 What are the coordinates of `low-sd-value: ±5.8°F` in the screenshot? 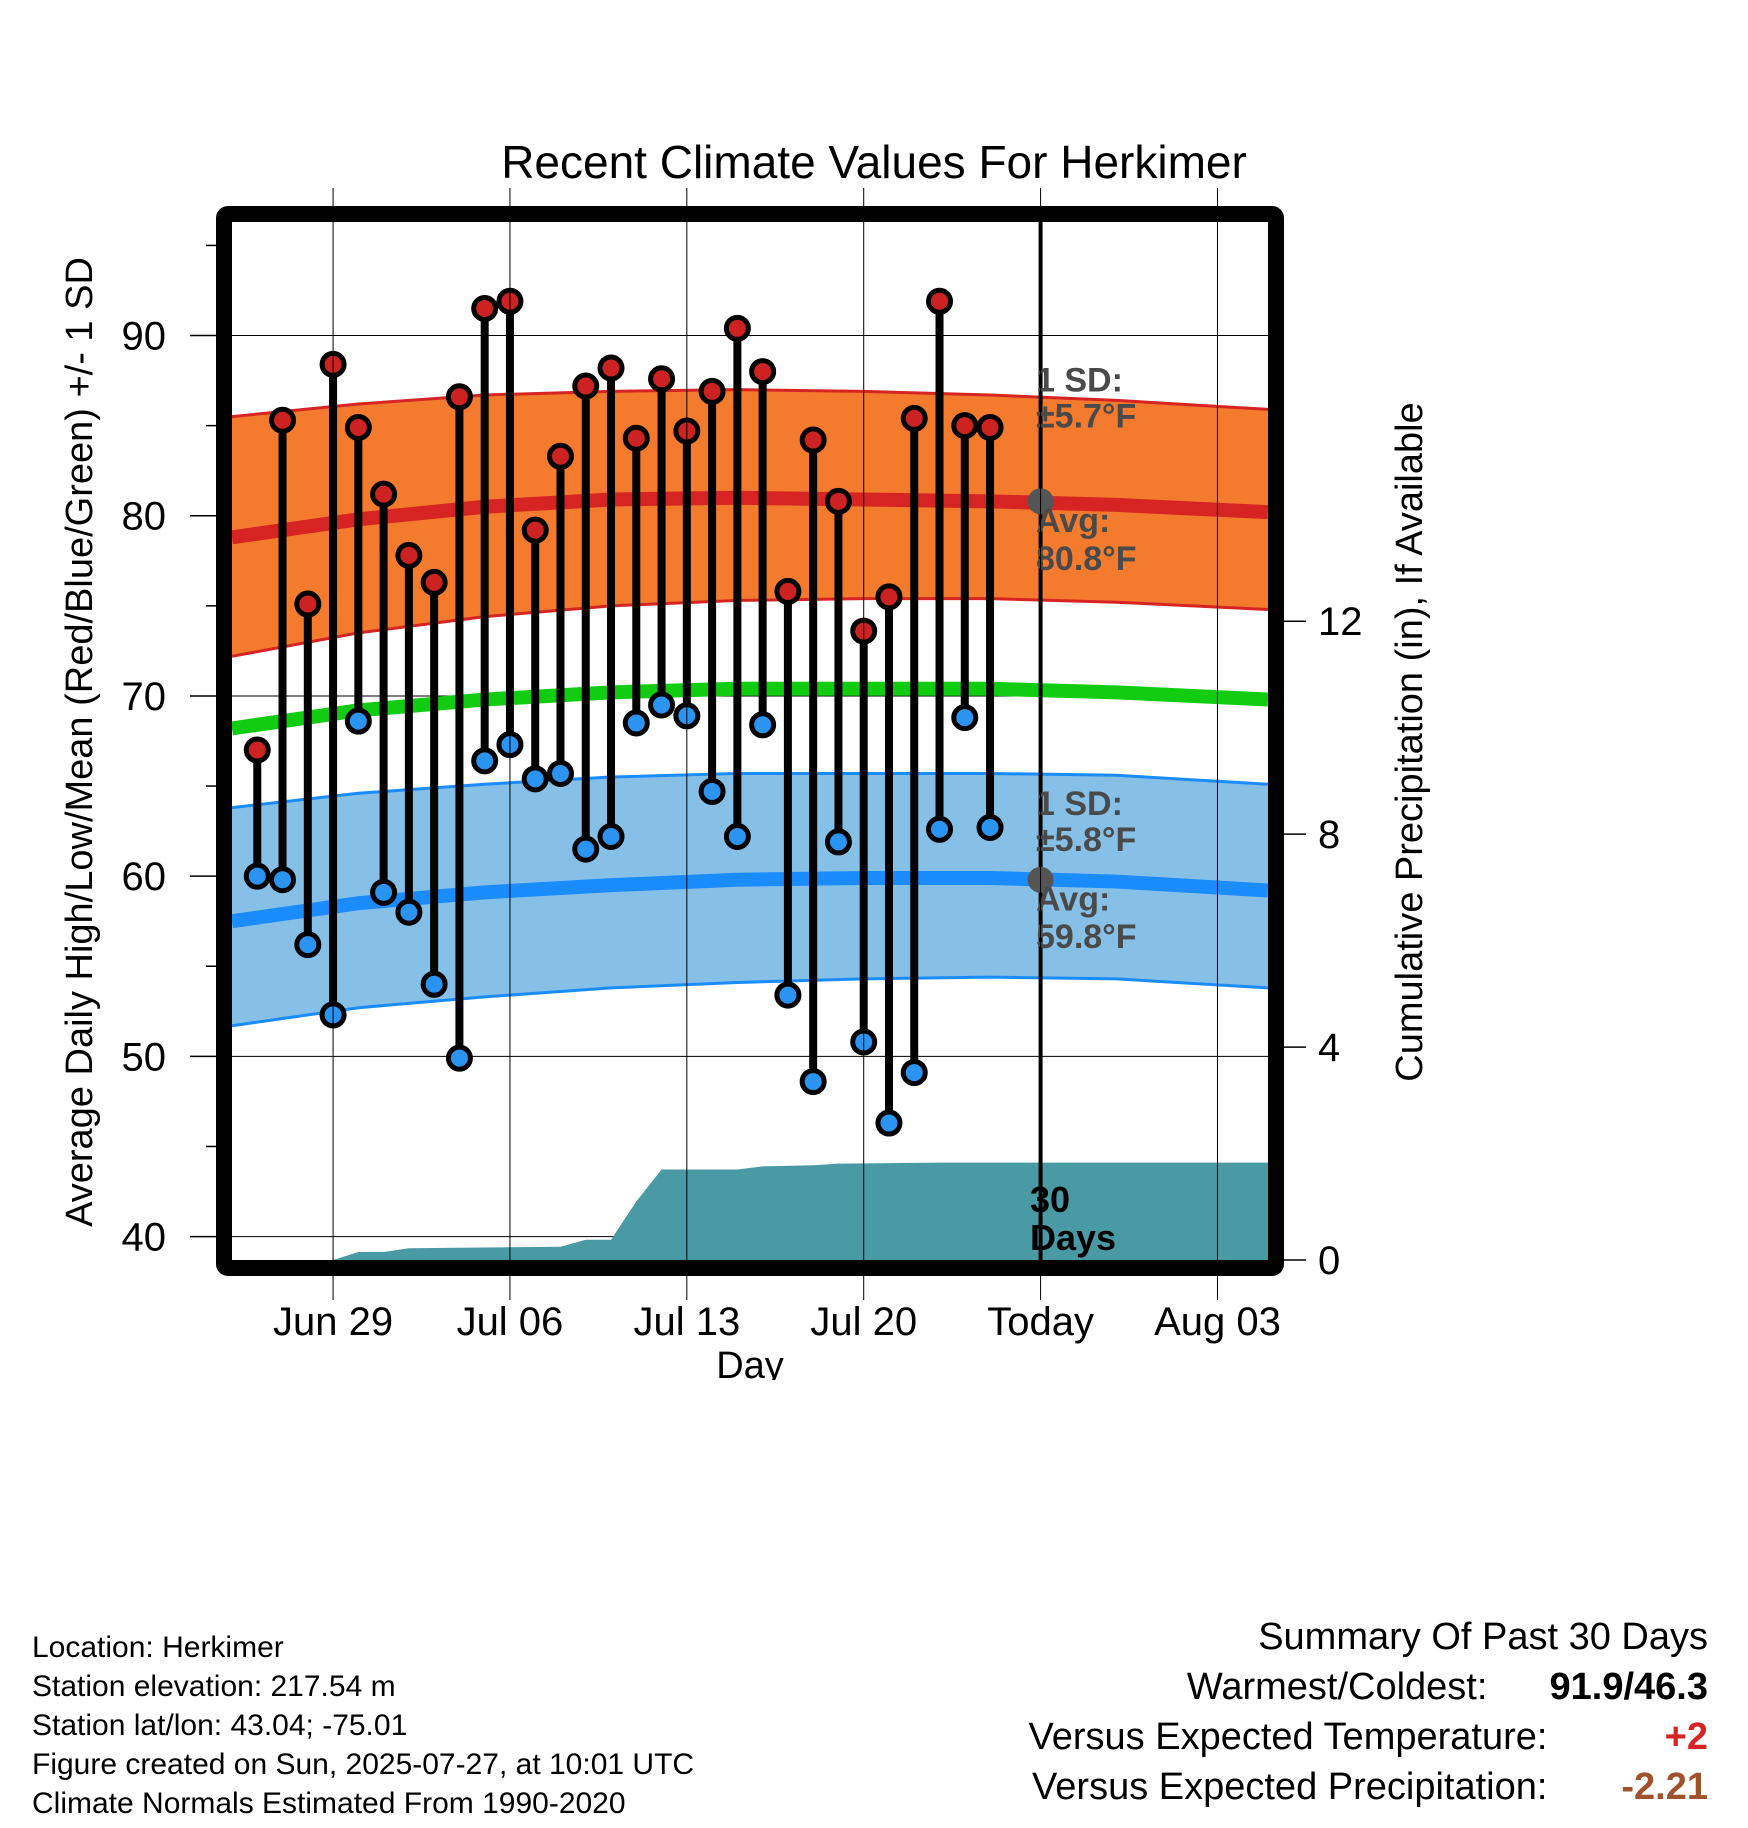 It's located at (1086, 840).